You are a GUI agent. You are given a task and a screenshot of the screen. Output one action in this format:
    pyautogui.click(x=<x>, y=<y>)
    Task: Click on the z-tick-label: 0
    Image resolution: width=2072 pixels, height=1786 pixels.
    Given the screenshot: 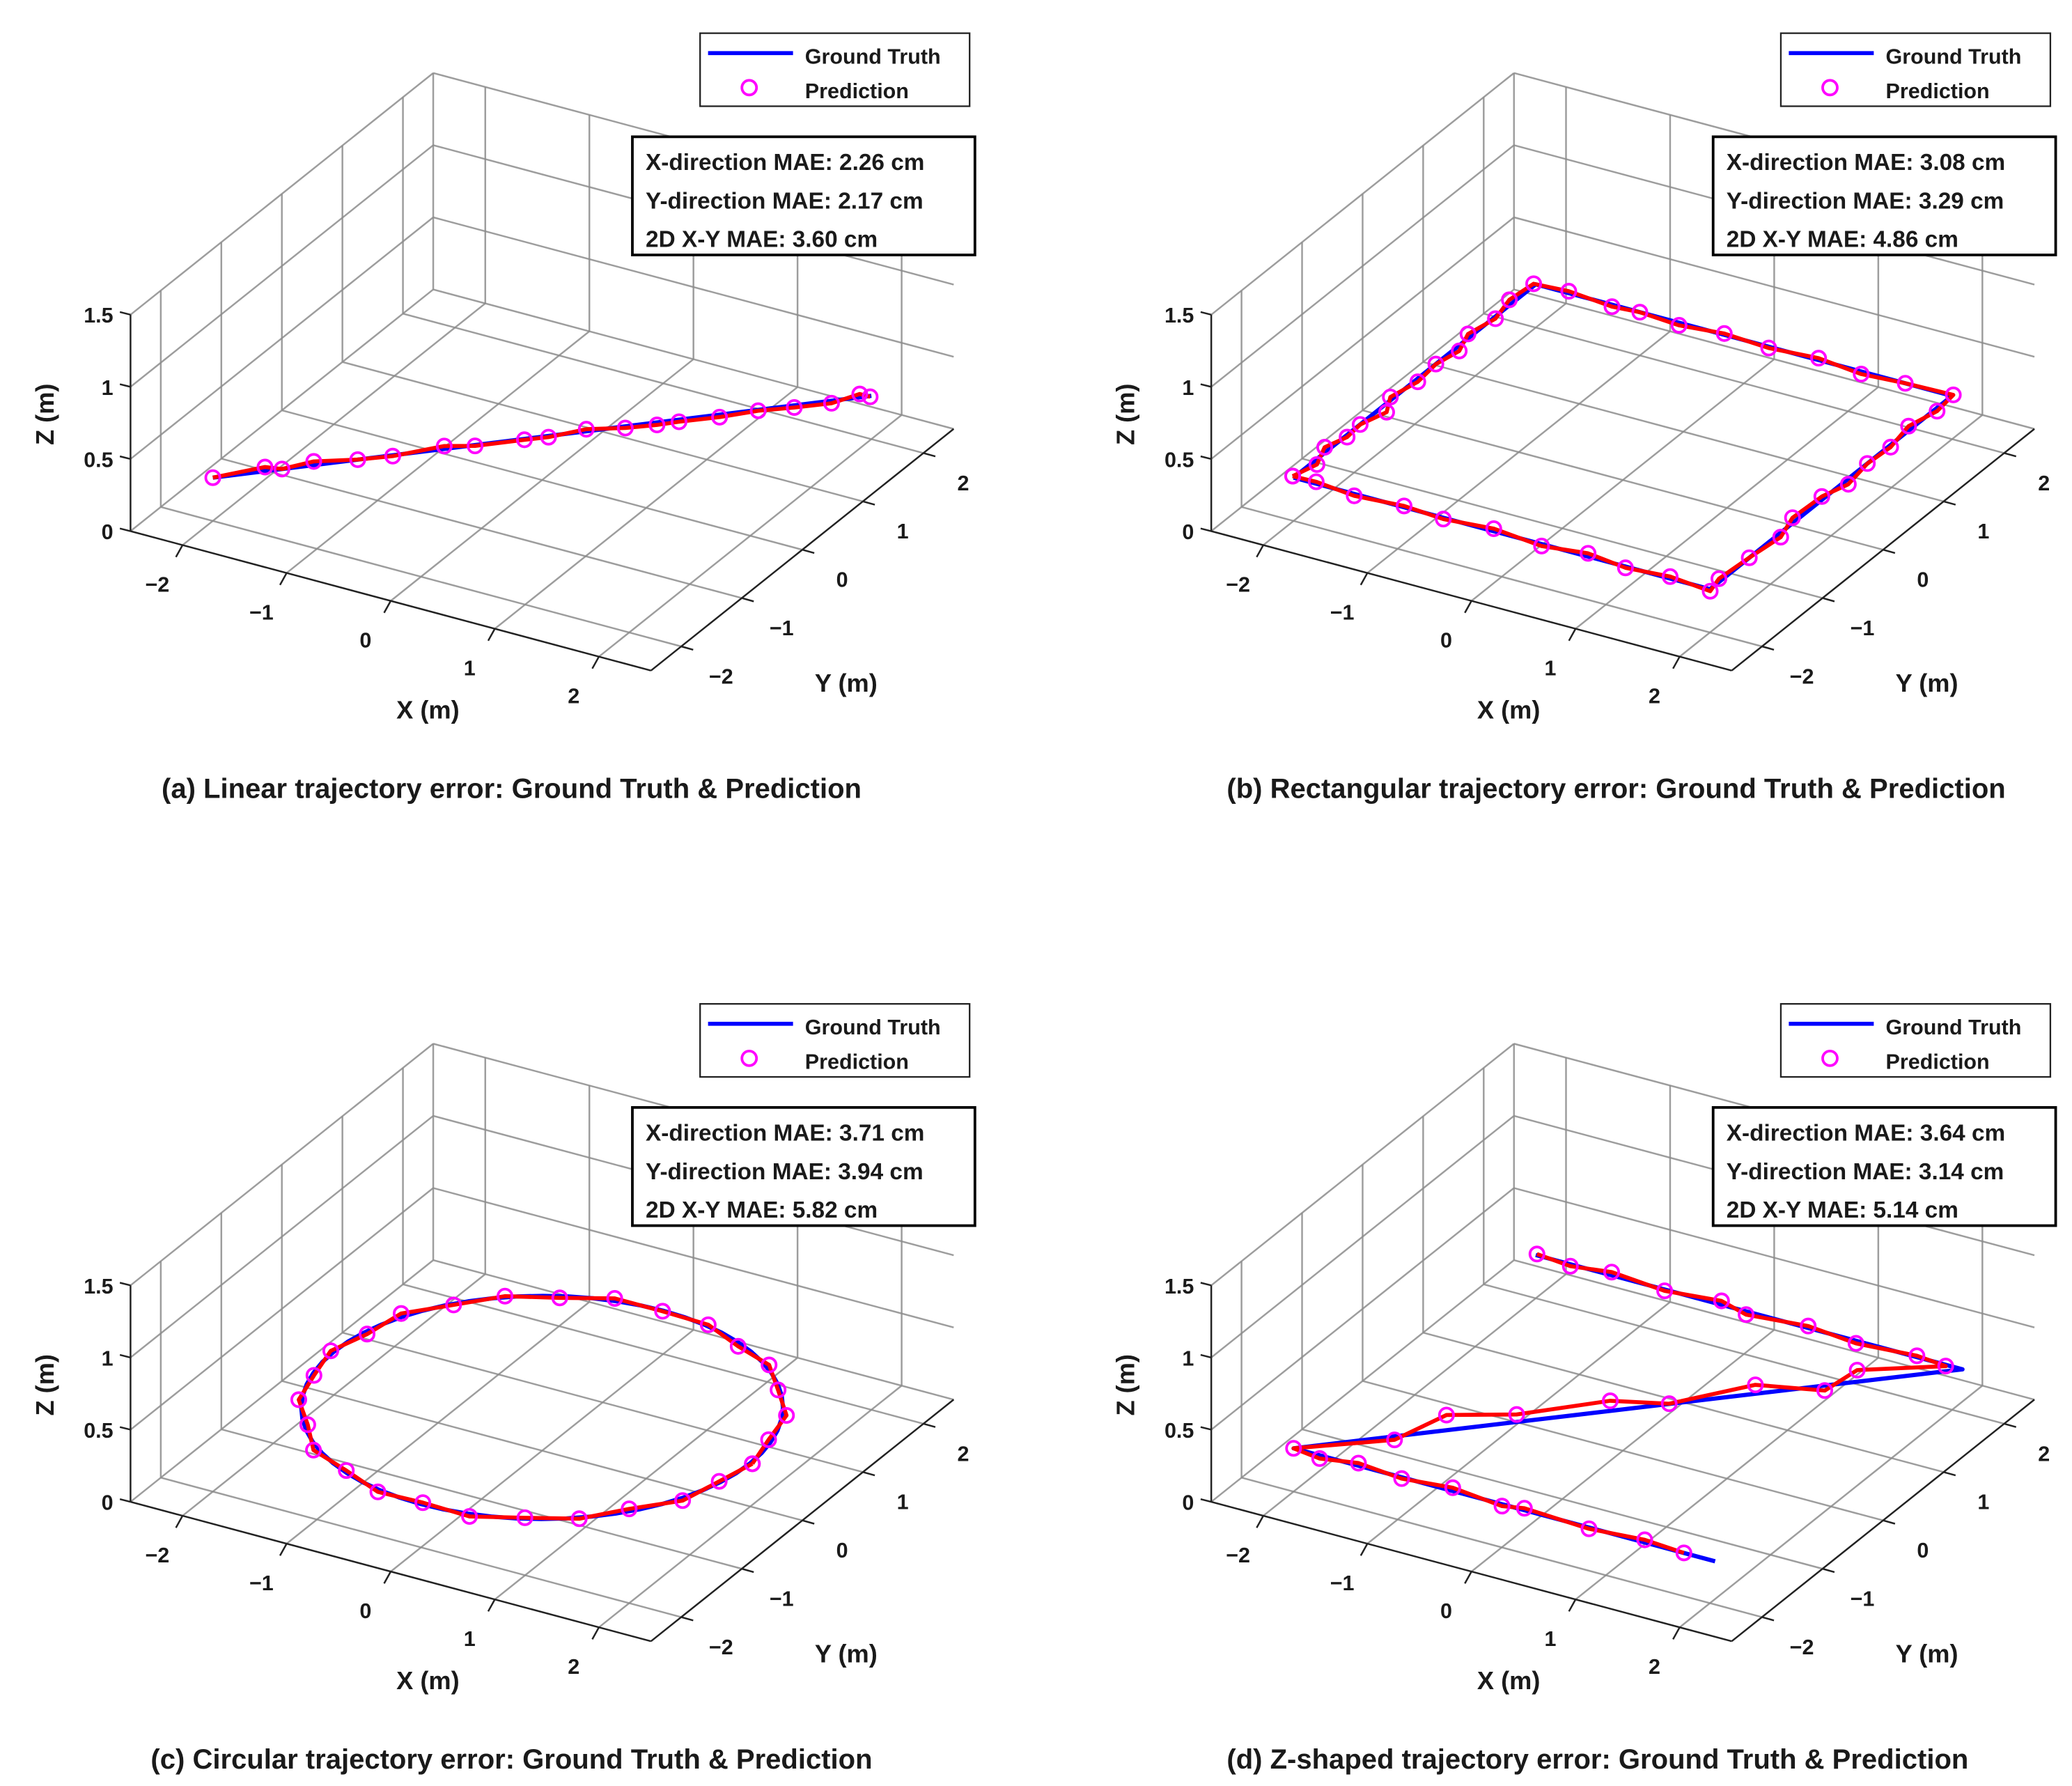 What is the action you would take?
    pyautogui.click(x=108, y=1502)
    